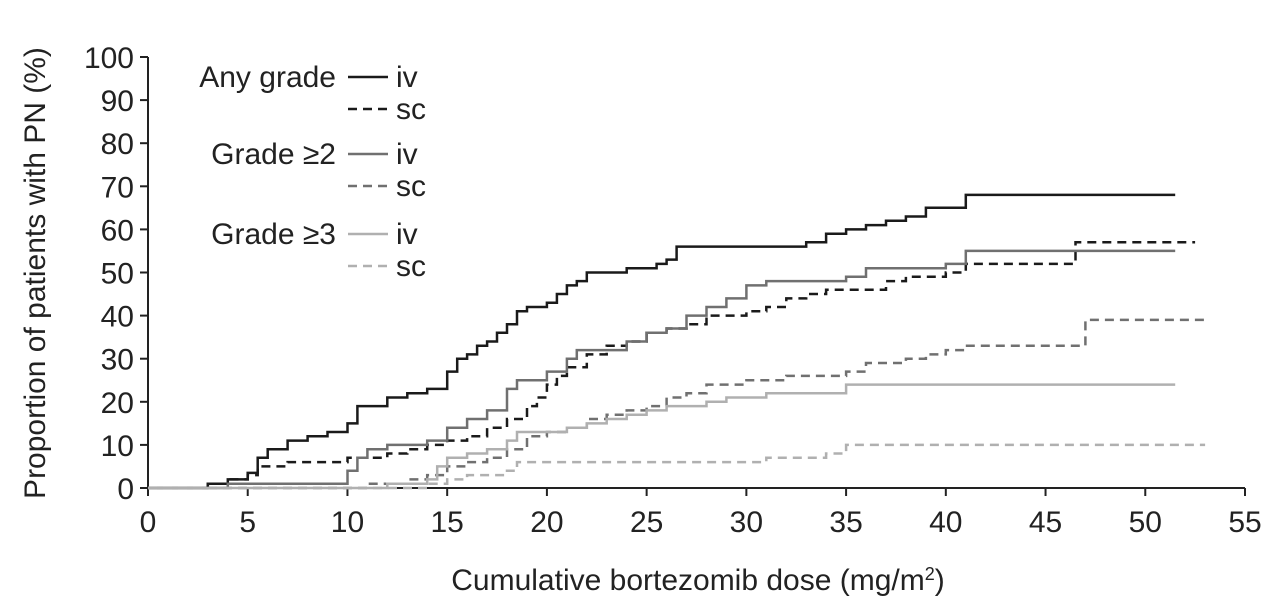  I want to click on y-tick-label: 80, so click(117, 144).